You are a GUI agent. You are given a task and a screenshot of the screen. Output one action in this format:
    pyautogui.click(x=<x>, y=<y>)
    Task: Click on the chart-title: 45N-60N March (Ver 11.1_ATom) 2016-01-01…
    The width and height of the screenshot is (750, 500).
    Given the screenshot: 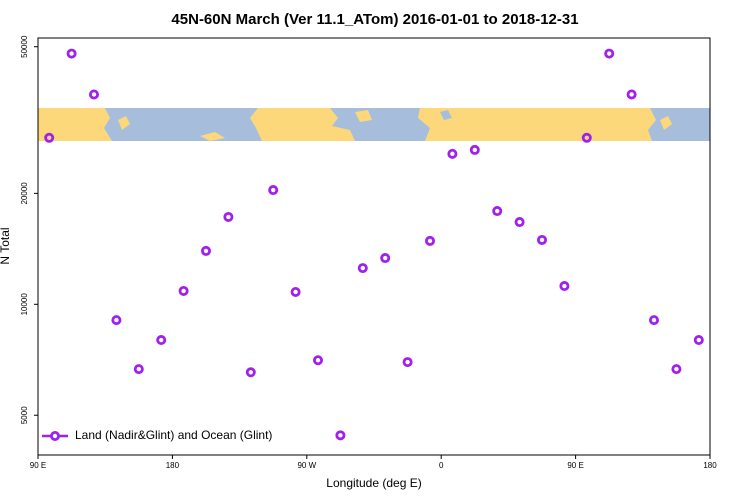 What is the action you would take?
    pyautogui.click(x=374, y=19)
    